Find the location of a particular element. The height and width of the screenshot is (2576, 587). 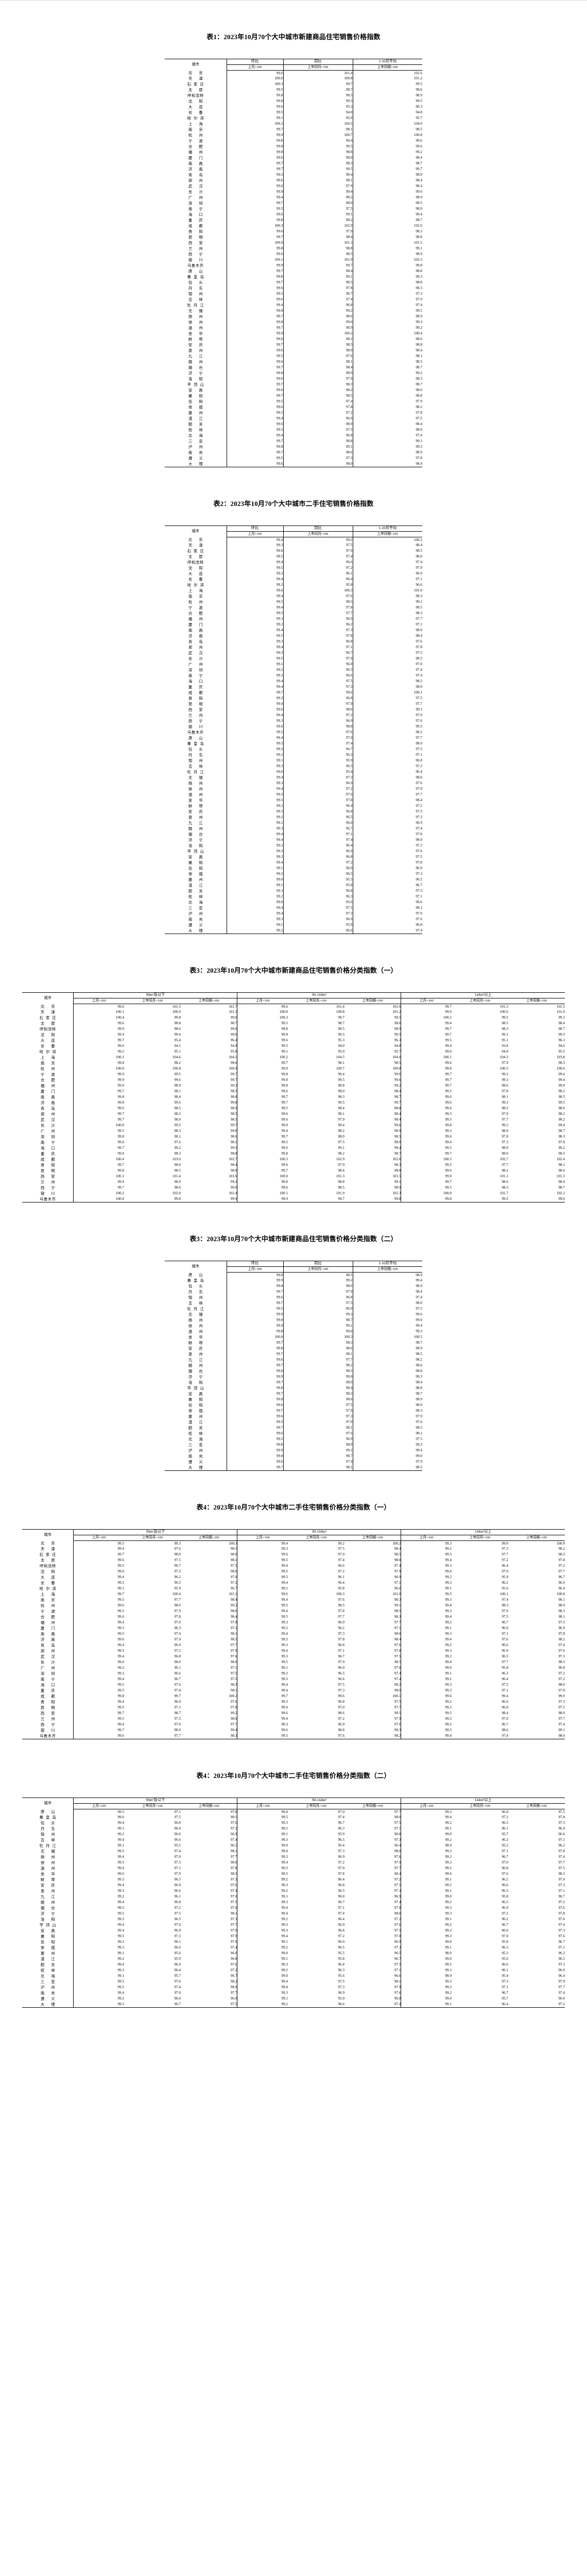

header-sub-g1-1: 上月=100 is located at coordinates (98, 1001).